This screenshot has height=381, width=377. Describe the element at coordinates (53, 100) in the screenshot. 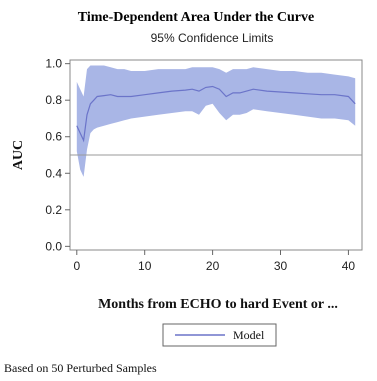

I see `y-tick-label: 0.8` at that location.